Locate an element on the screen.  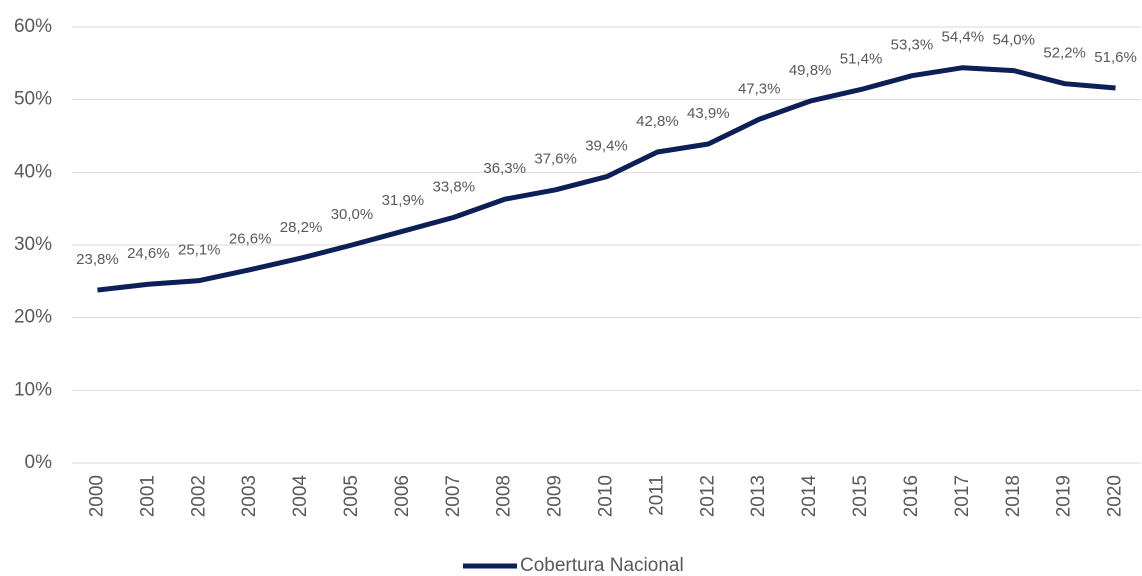
data-label: 30,0% is located at coordinates (352, 214).